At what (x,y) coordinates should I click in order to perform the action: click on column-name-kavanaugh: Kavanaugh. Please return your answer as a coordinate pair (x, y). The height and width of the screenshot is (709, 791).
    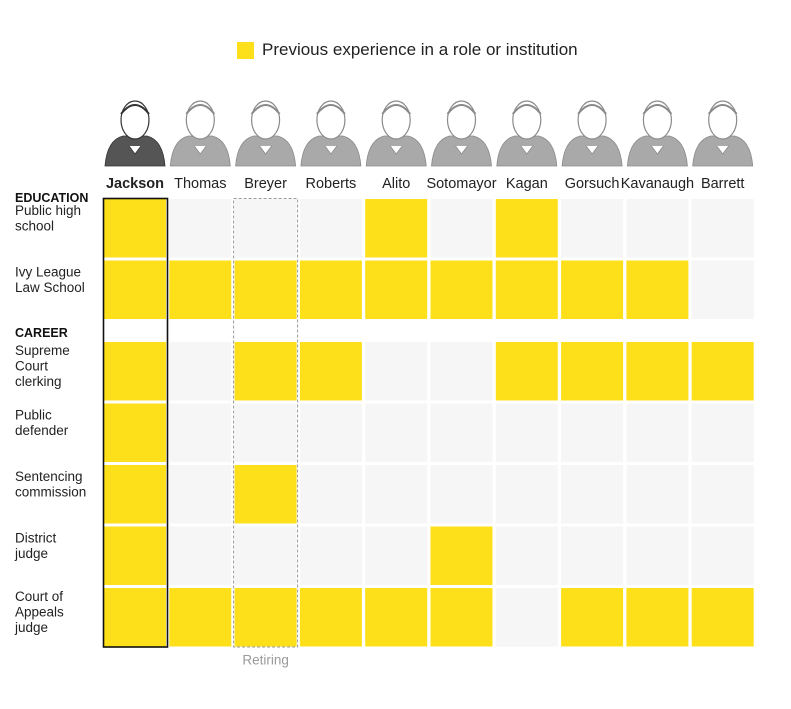
    Looking at the image, I should click on (657, 184).